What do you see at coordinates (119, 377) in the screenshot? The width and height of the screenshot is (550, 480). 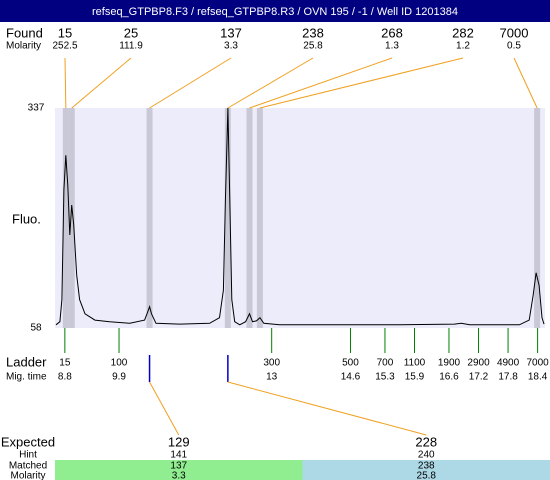 I see `ladder-time: 9.9` at bounding box center [119, 377].